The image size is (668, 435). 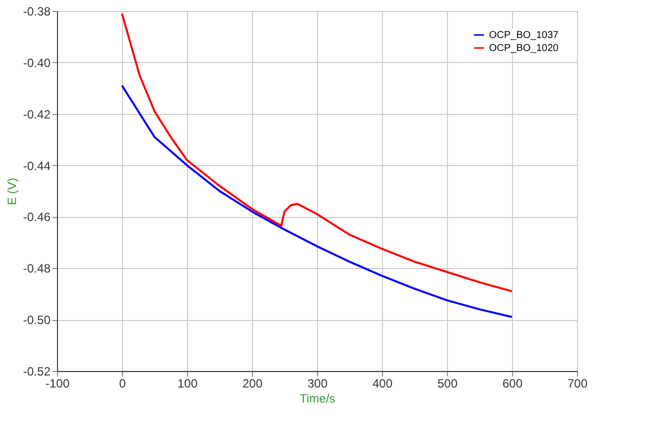 I want to click on y-axis-title: E (V), so click(x=12, y=192).